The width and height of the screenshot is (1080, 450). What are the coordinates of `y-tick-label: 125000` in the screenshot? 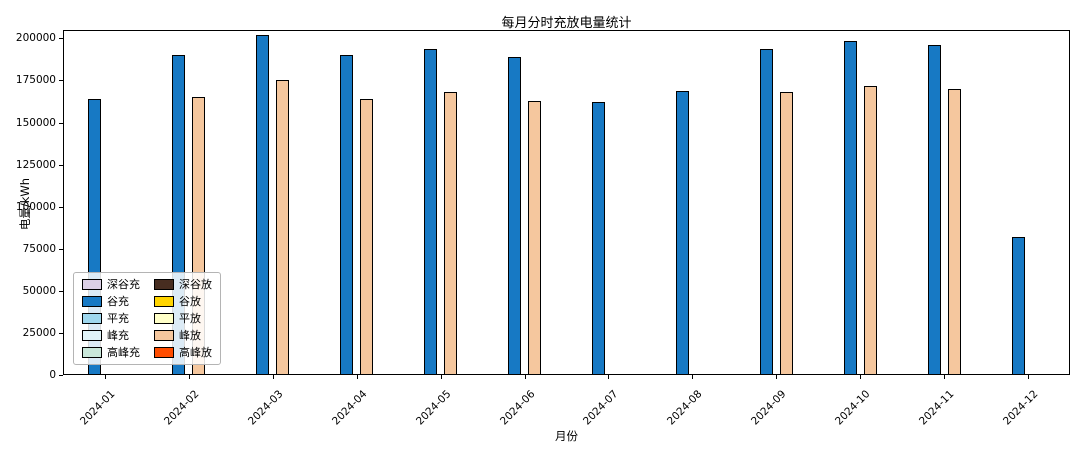 It's located at (35, 164).